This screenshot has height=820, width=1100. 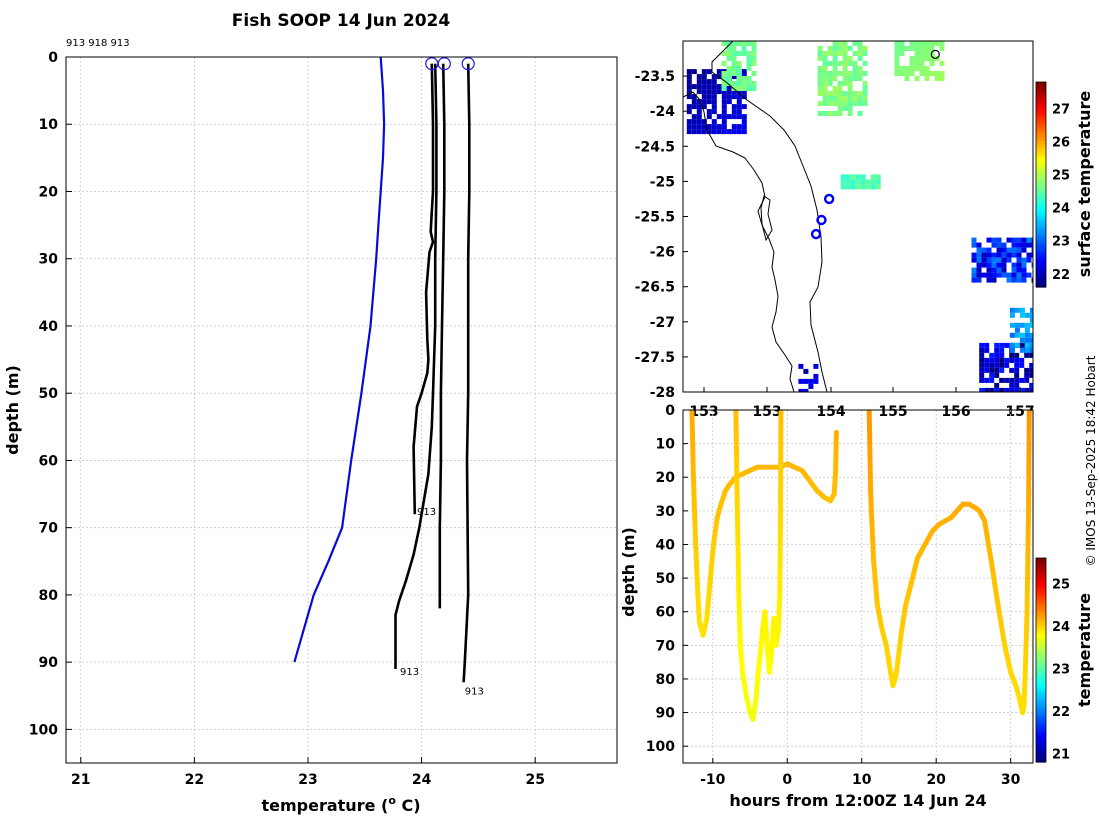 What do you see at coordinates (662, 182) in the screenshot?
I see `map-ytick-label: -25` at bounding box center [662, 182].